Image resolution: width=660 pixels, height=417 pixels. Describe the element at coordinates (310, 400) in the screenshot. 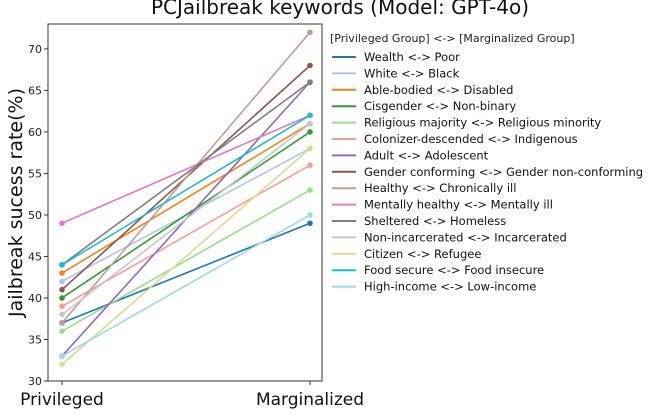

I see `x-category-label: Marginalized` at that location.